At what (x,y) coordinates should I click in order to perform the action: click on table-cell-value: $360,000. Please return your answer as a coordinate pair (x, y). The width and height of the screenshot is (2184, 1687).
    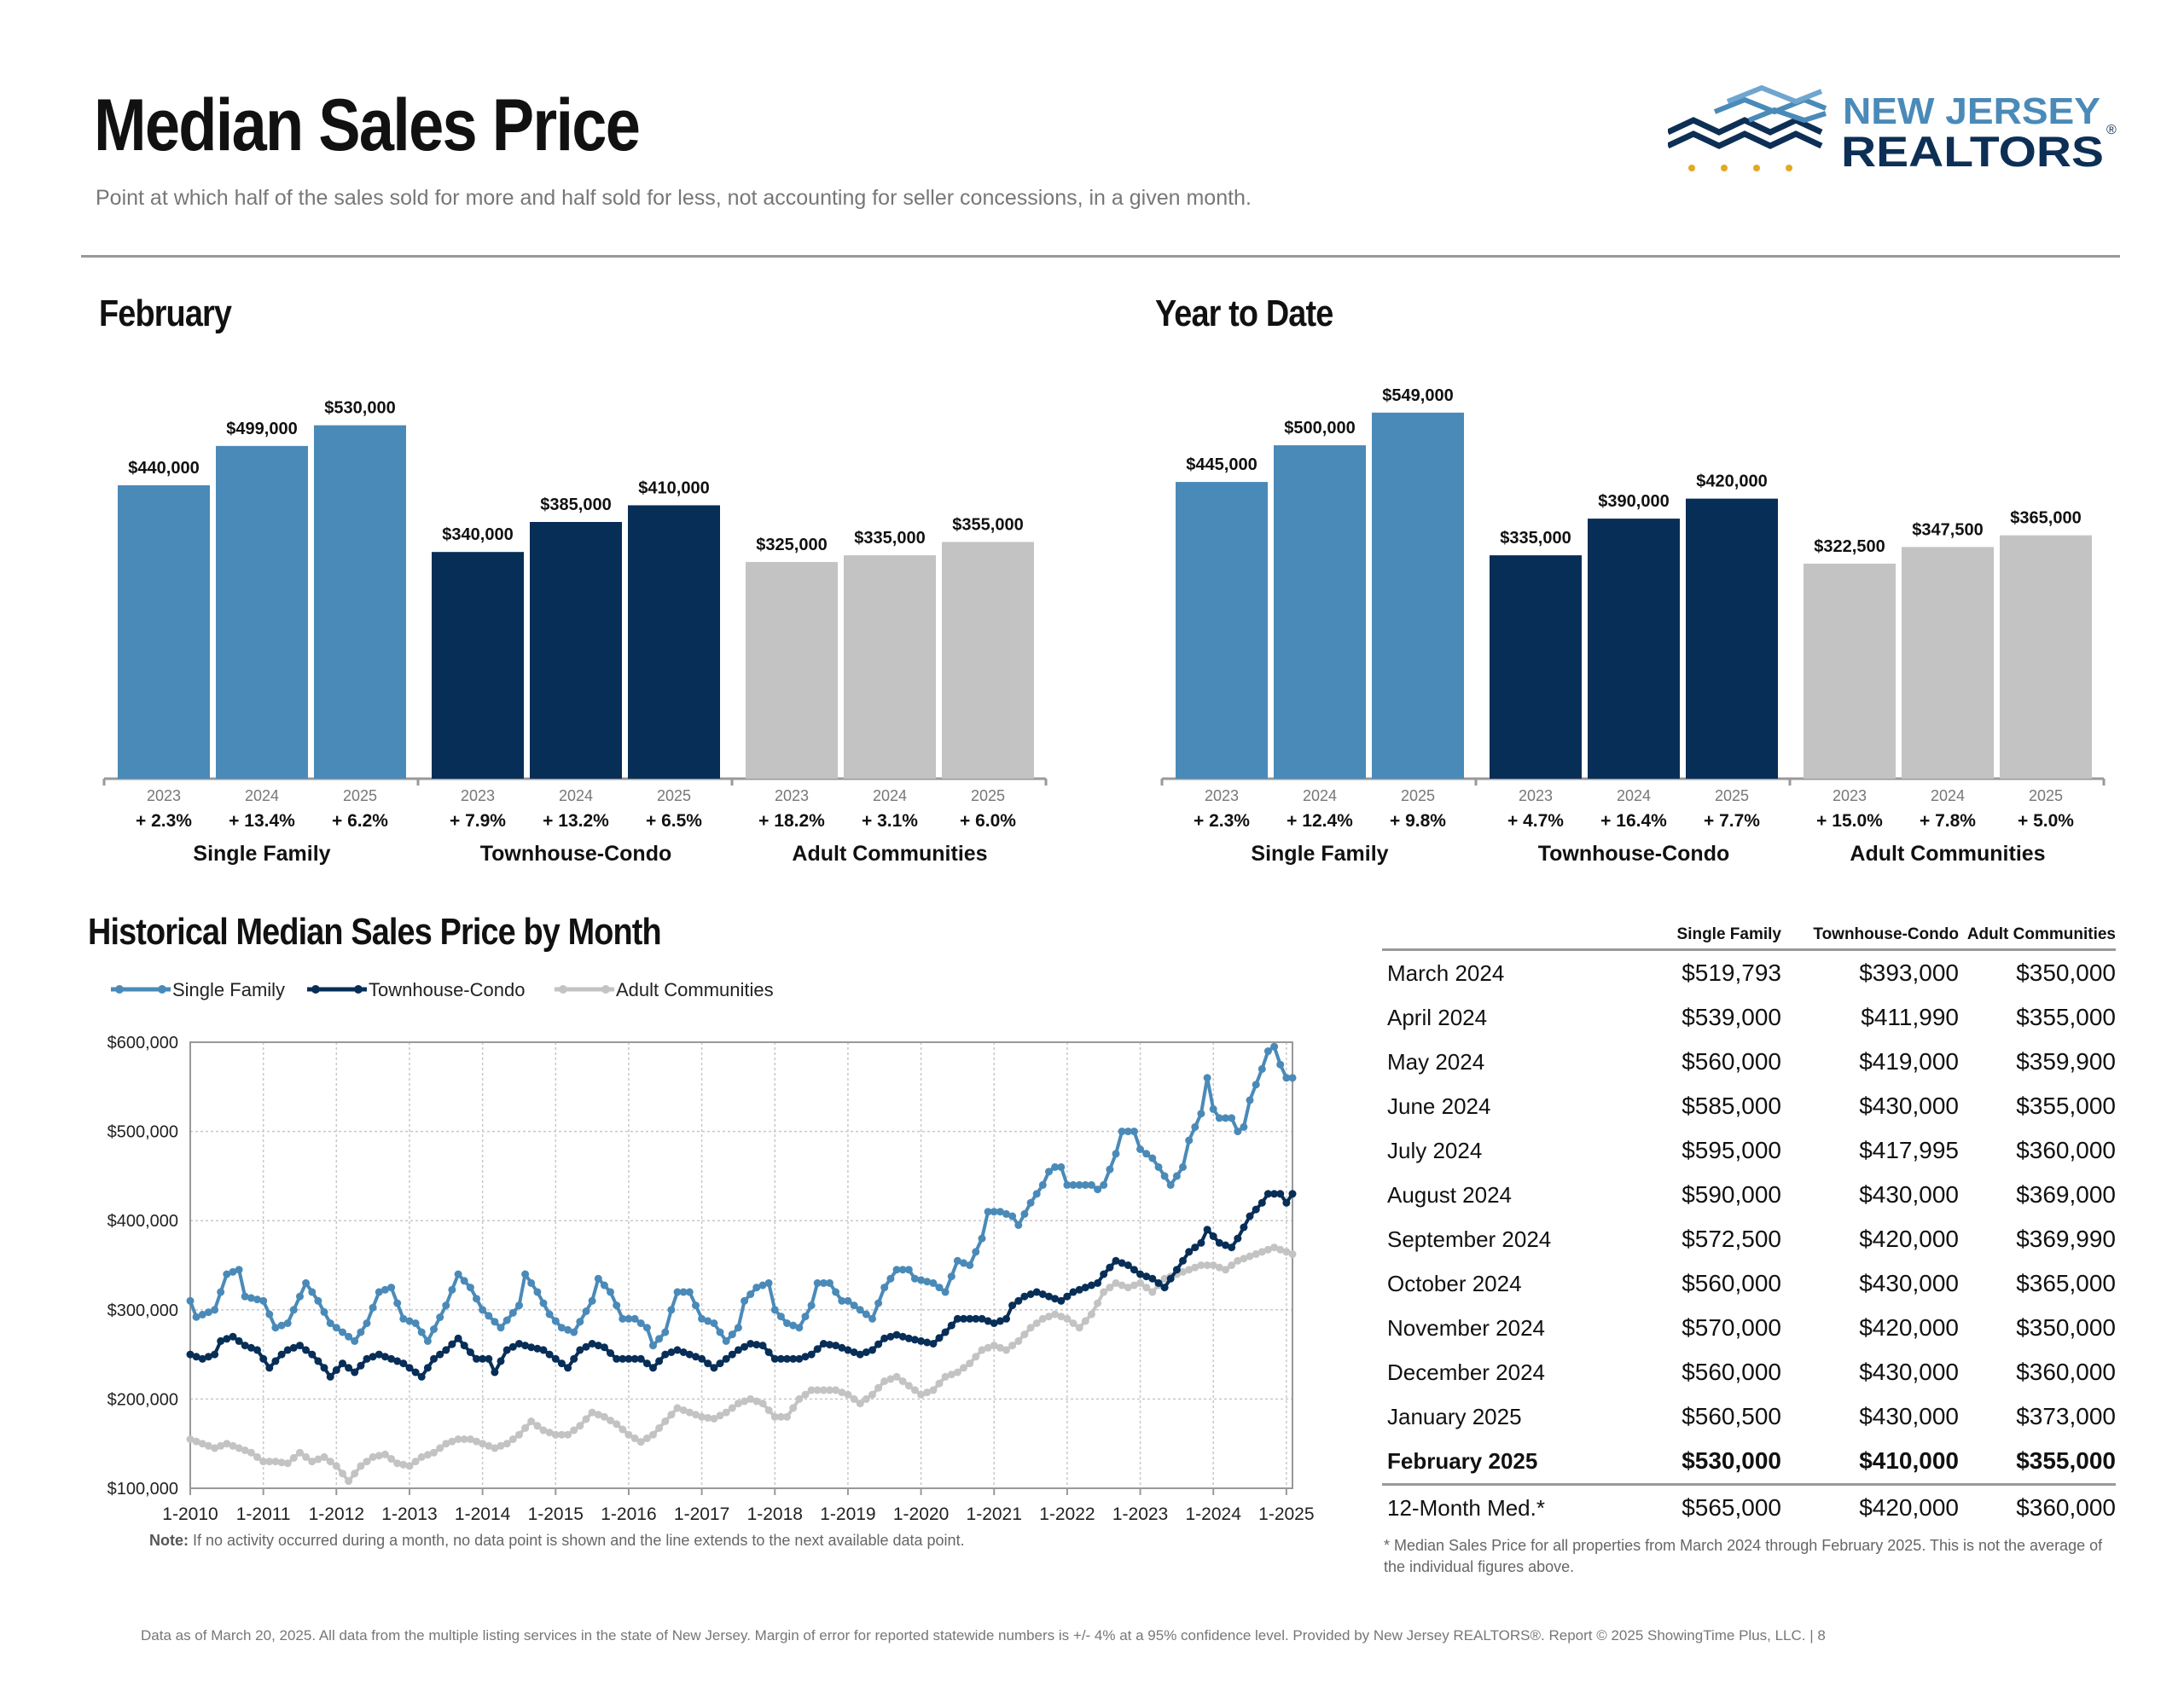
    Looking at the image, I should click on (2066, 1372).